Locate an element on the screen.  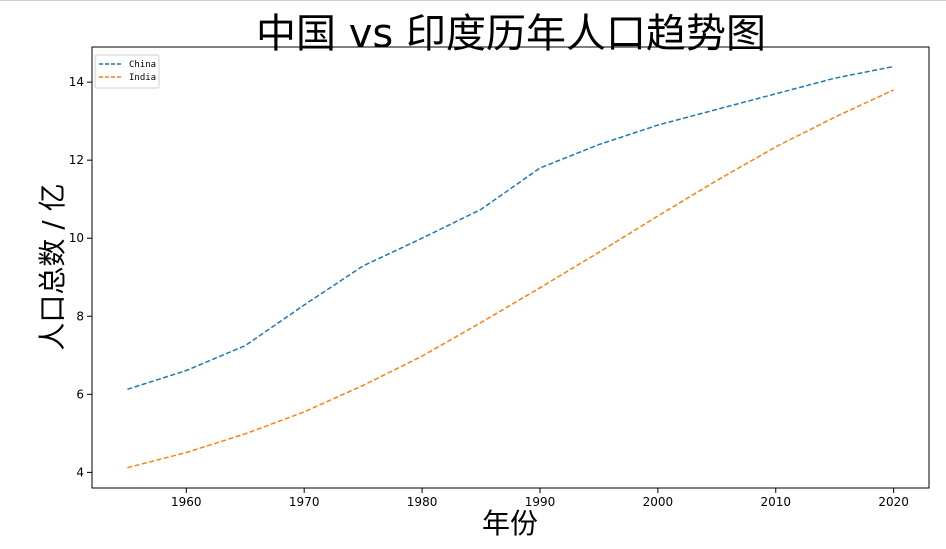
x-tick-label: 2020 is located at coordinates (893, 502).